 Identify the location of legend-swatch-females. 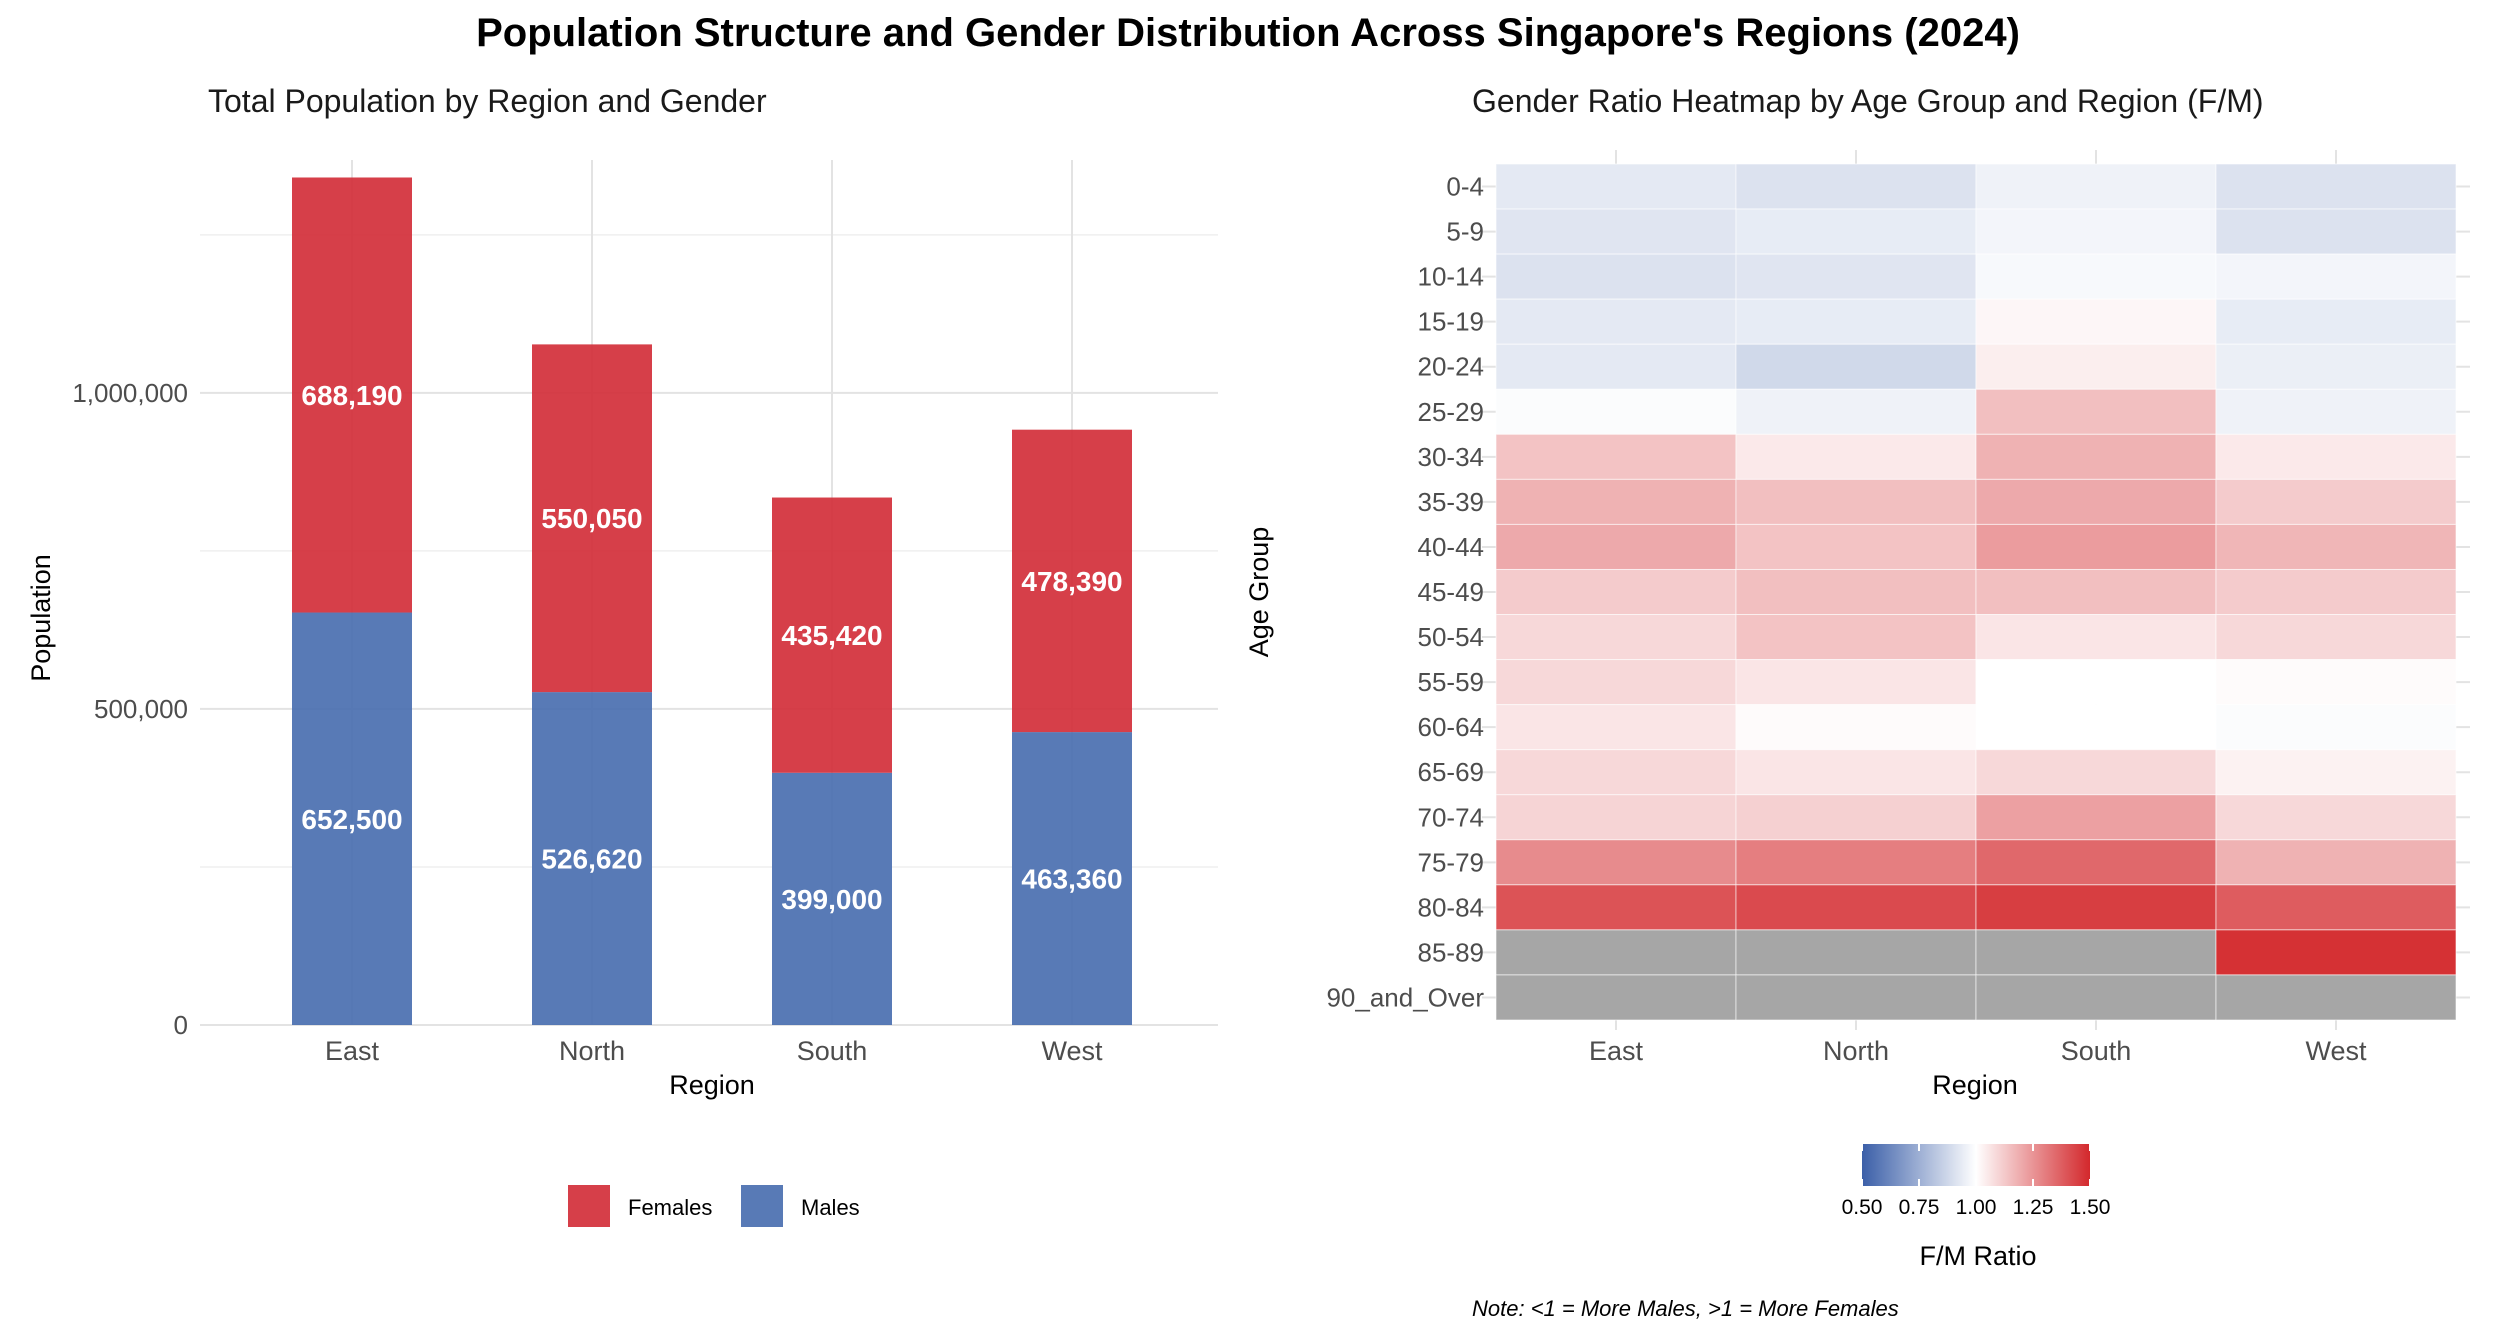
(589, 1206).